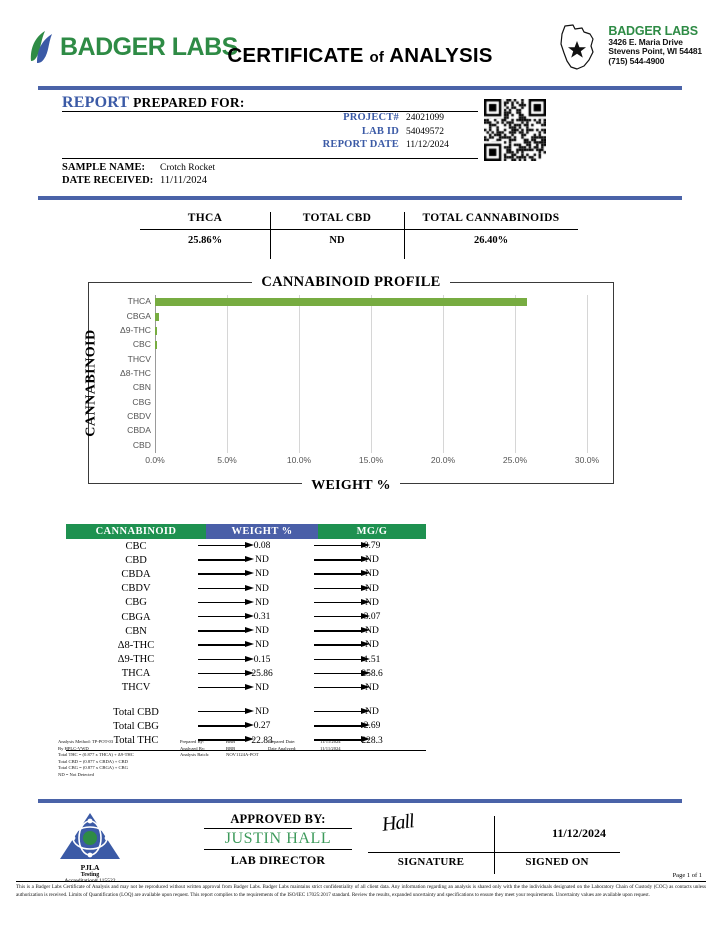 This screenshot has height=932, width=720. I want to click on analyte-name: CBC, so click(136, 546).